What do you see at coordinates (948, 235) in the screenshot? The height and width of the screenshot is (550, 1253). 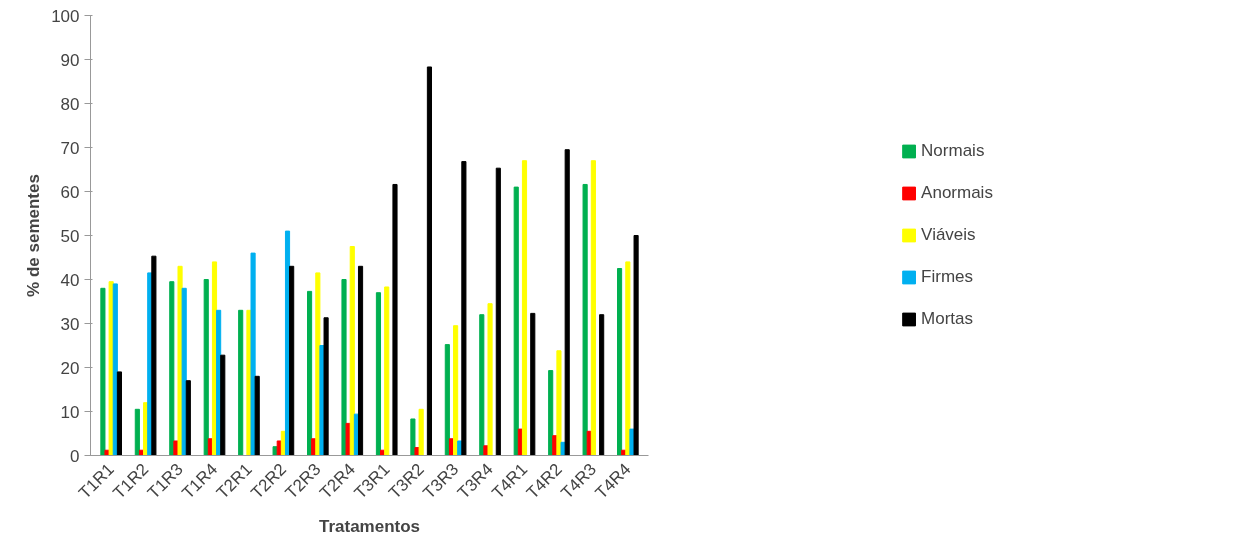 I see `legend-label: Viáveis` at bounding box center [948, 235].